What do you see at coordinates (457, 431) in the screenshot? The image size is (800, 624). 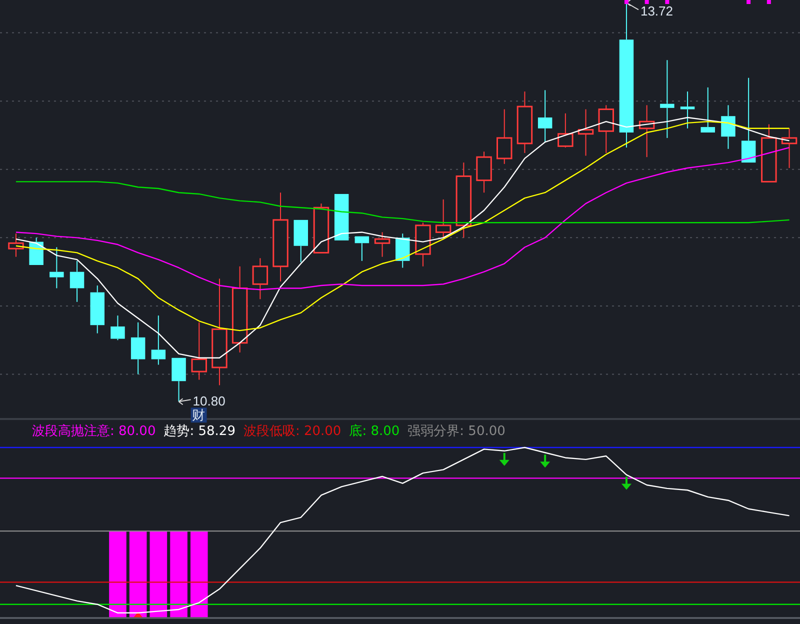 I see `text: 强弱分界: 50.00` at bounding box center [457, 431].